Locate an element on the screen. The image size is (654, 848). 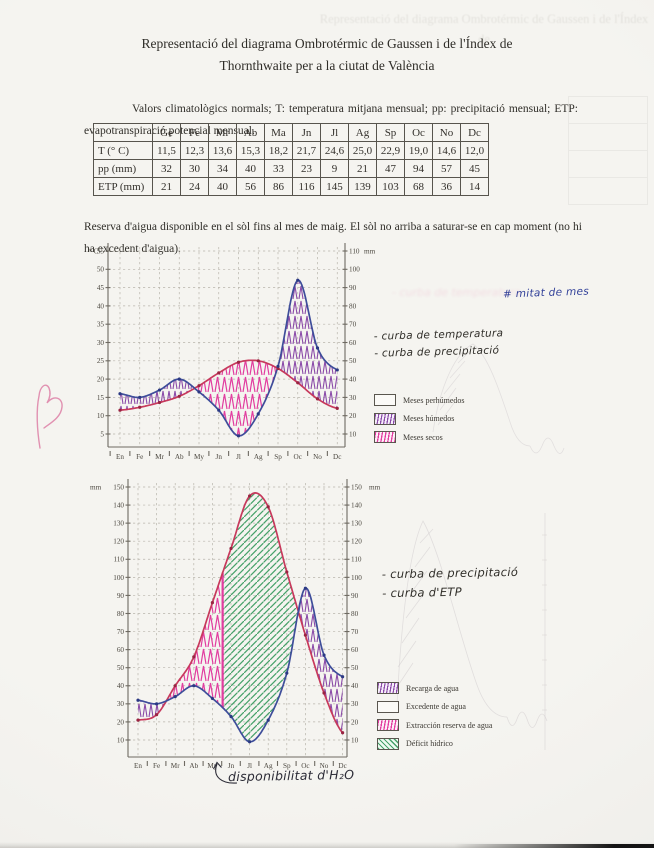
bleedthrough-chart-lower is located at coordinates (471, 631).